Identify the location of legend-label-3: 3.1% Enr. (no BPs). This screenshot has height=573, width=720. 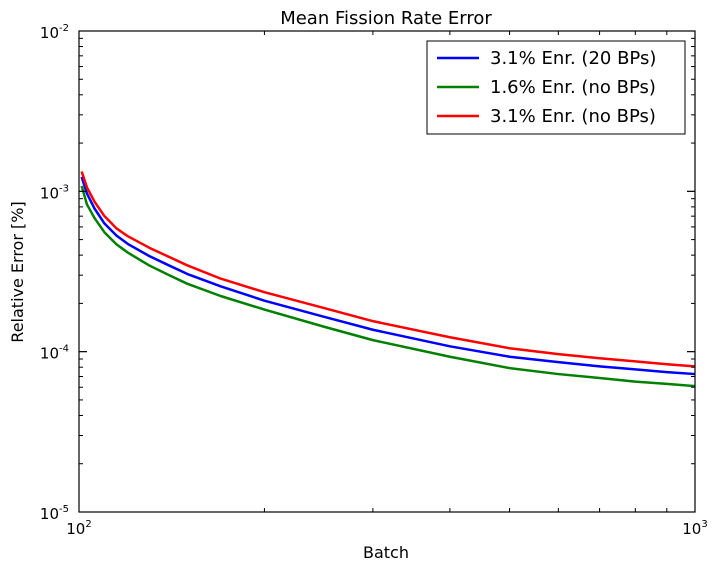
(573, 116).